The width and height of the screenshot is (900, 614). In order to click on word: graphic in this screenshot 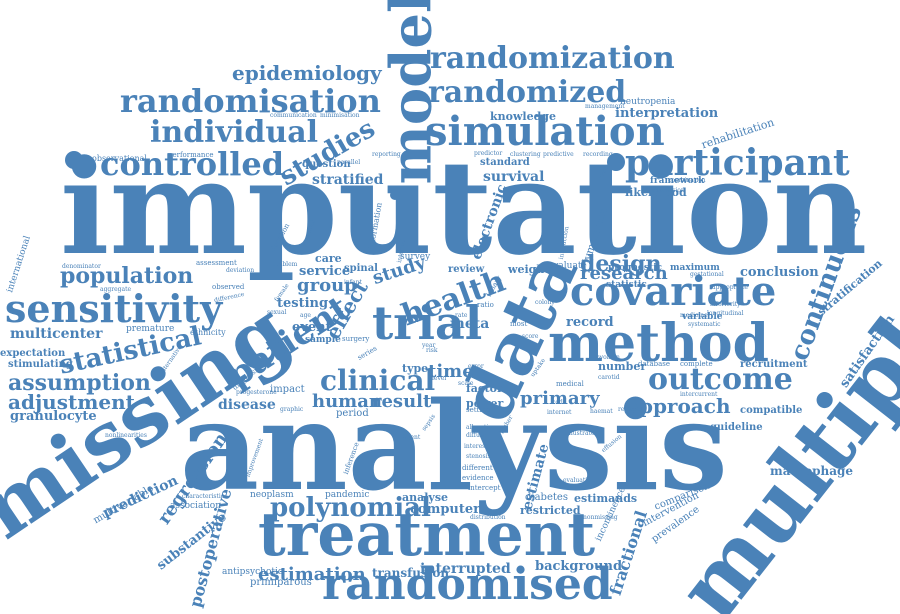, I will do `click(292, 409)`.